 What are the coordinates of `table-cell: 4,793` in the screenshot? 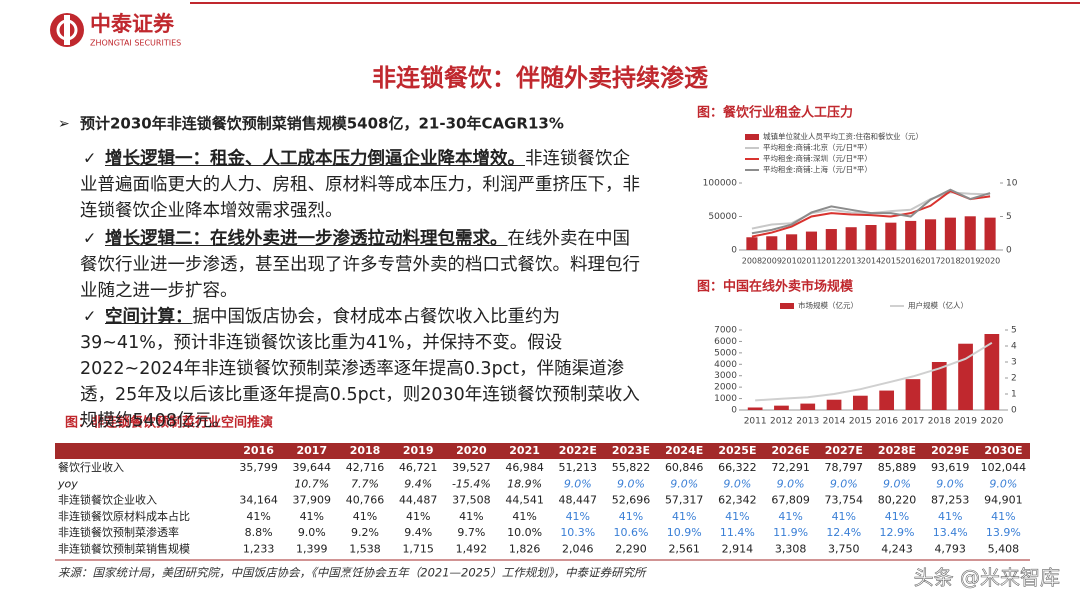 It's located at (950, 549).